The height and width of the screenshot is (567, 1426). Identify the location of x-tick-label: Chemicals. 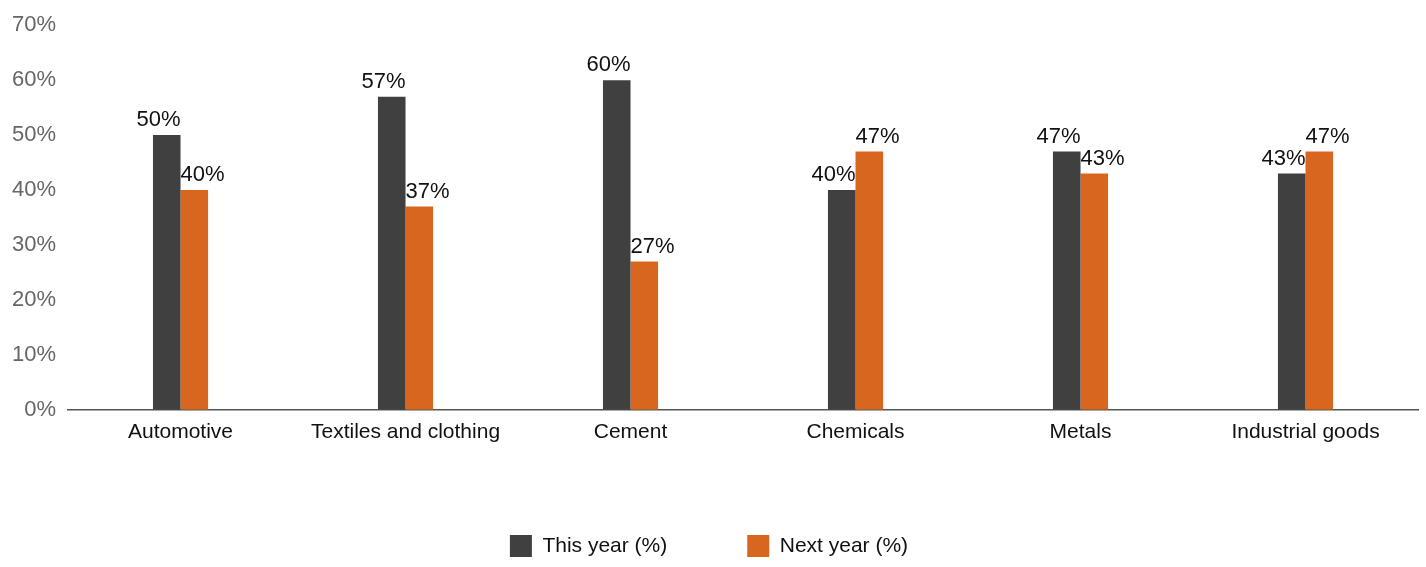
(855, 431).